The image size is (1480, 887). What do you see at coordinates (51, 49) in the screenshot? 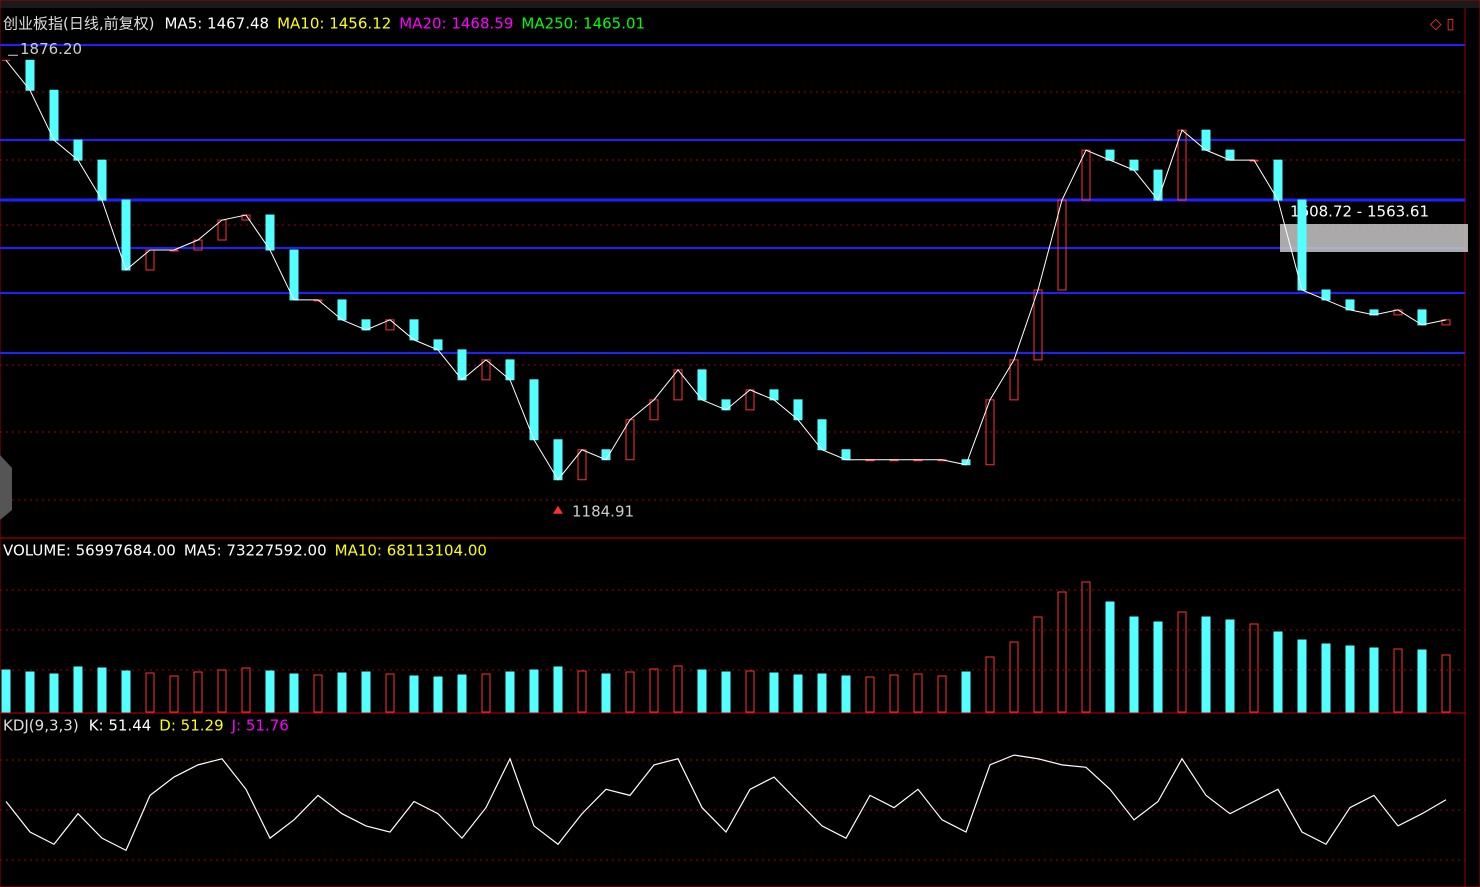
I see `high-label: 1876.20` at bounding box center [51, 49].